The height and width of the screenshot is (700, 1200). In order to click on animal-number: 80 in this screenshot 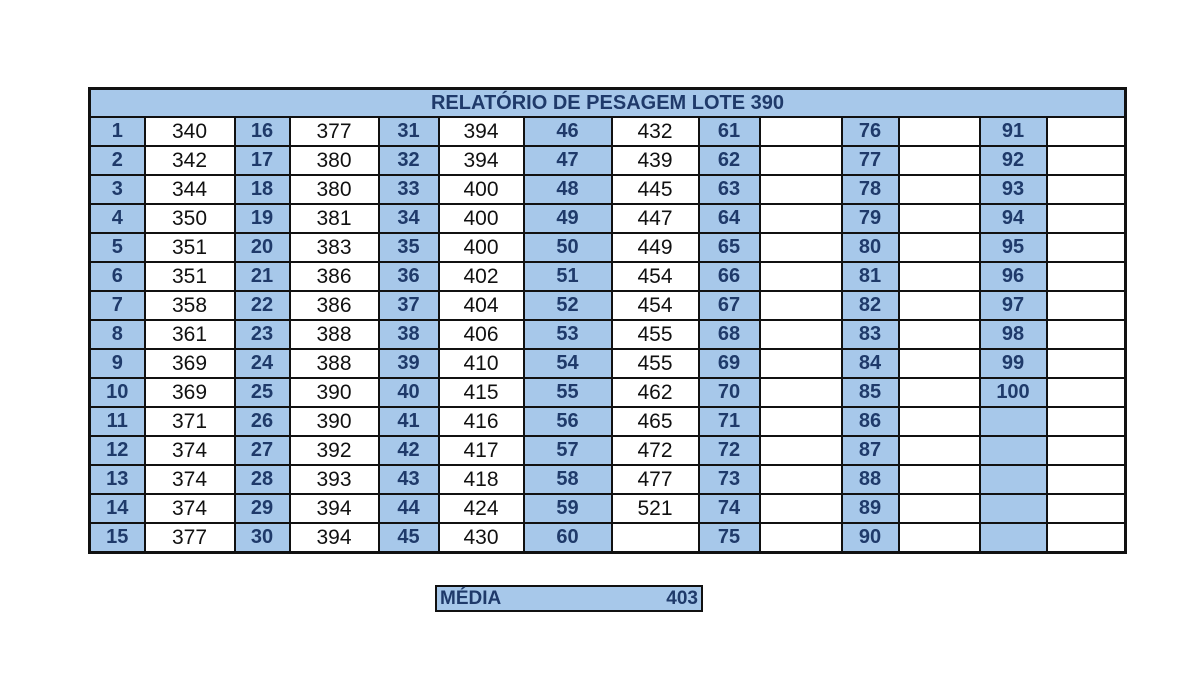, I will do `click(870, 247)`.